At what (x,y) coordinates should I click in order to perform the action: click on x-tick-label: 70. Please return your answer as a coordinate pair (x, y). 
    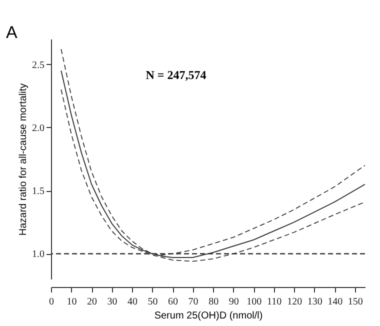
    Looking at the image, I should click on (193, 302).